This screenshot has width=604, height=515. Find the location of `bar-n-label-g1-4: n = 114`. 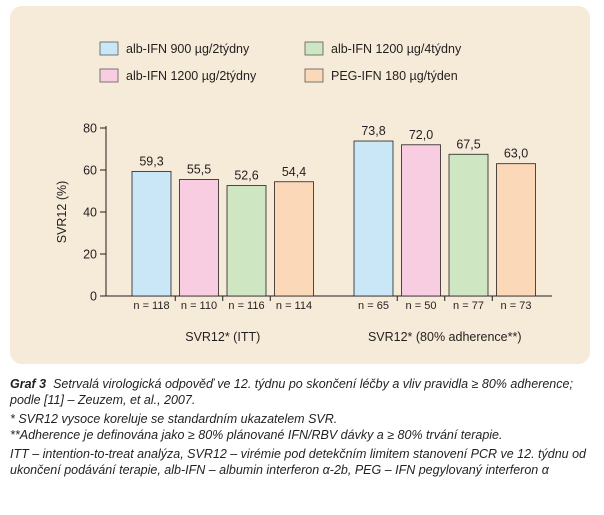

bar-n-label-g1-4: n = 114 is located at coordinates (294, 306).